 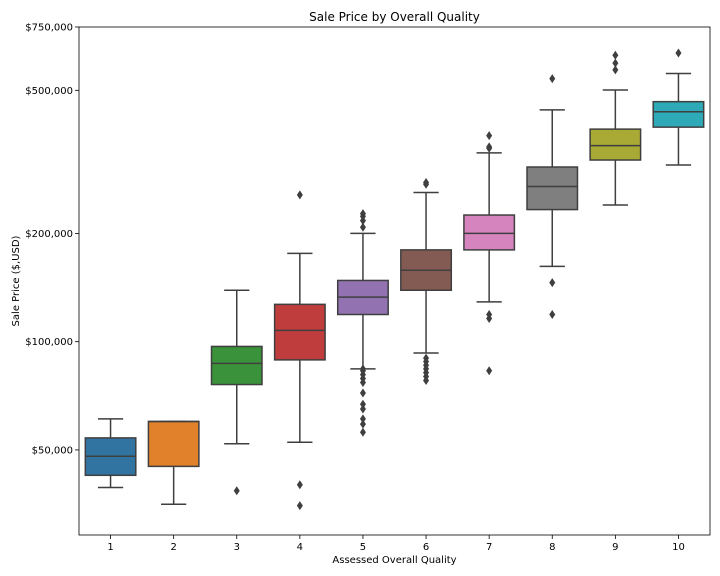 I want to click on x-tick-label: 4, so click(x=300, y=547).